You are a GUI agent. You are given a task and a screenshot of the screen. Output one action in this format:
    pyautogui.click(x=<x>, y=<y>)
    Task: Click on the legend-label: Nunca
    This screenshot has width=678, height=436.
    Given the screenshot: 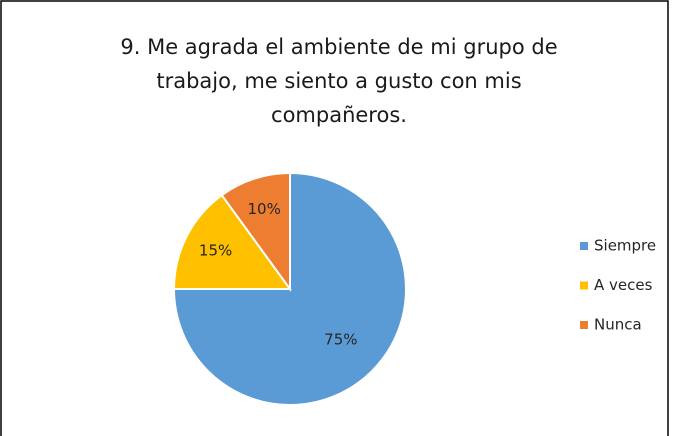 What is the action you would take?
    pyautogui.click(x=618, y=325)
    